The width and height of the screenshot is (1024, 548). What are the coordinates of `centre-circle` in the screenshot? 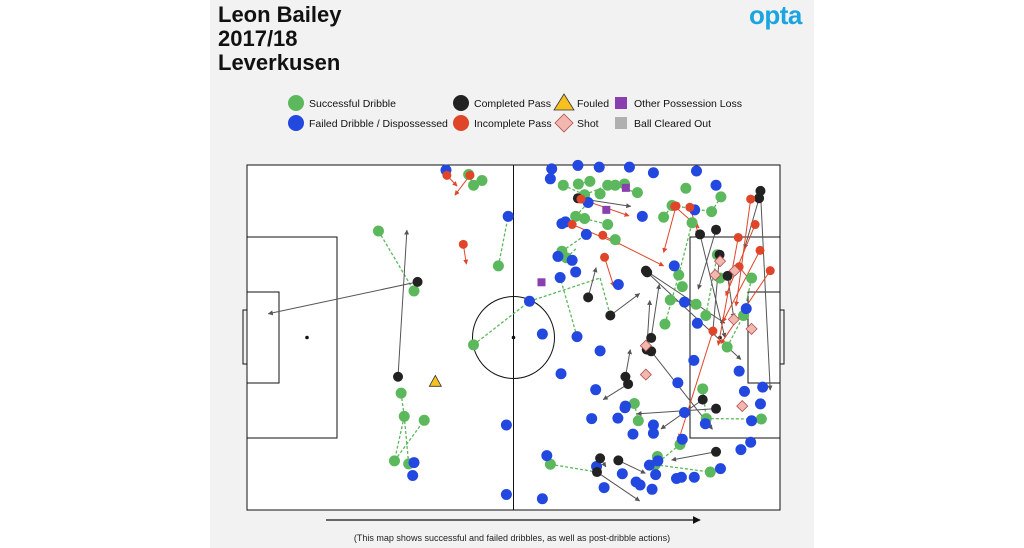 It's located at (513, 337).